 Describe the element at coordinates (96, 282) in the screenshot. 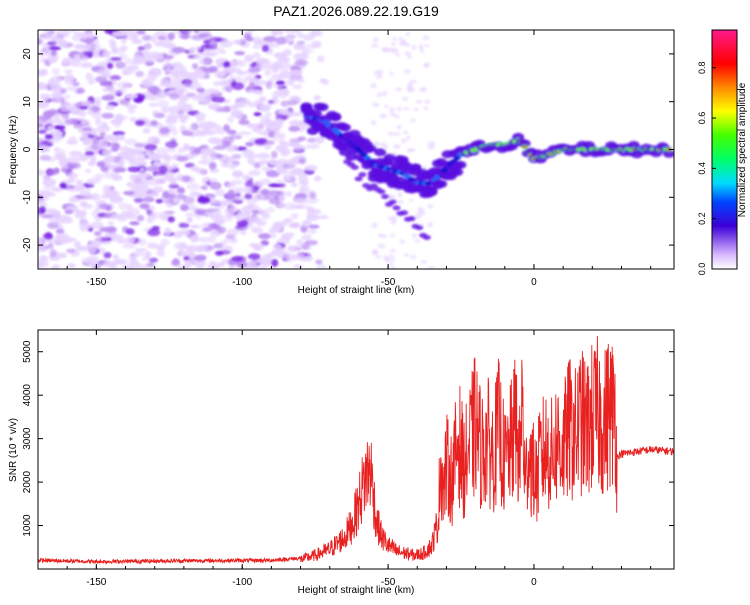

I see `spectrogram-x-tick-label: -150` at that location.